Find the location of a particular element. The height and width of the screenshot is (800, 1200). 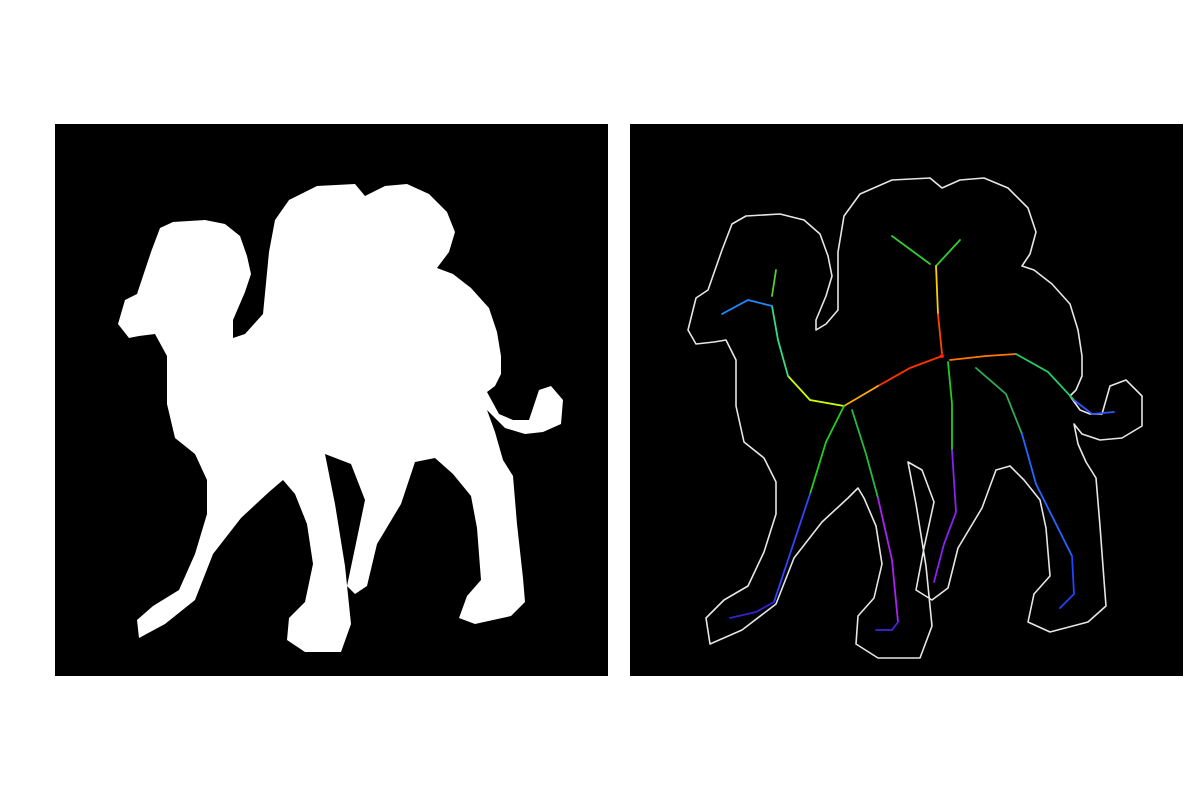

skeleton-branch-back-hump is located at coordinates (948, 253).